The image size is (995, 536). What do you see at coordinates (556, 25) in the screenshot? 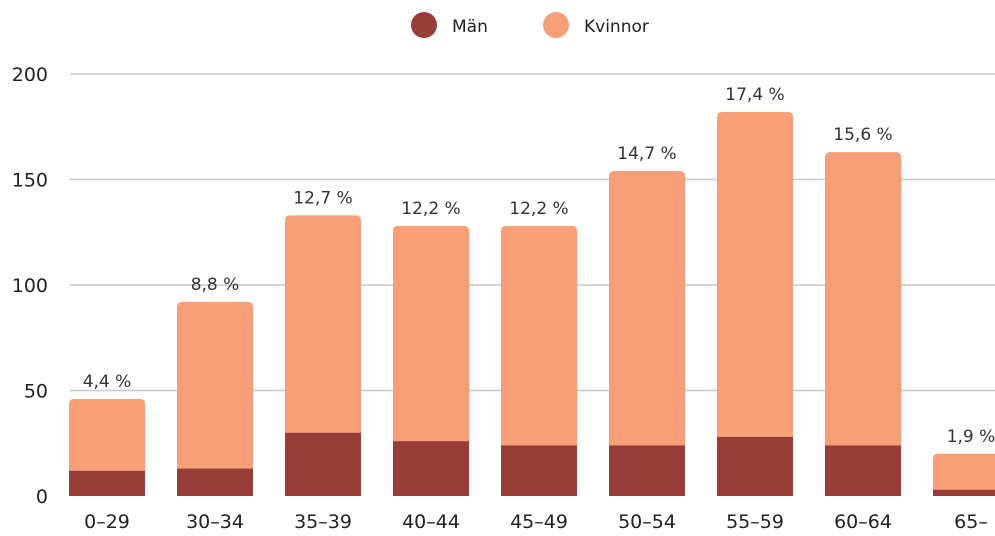
I see `legend-swatch-kvinnor` at bounding box center [556, 25].